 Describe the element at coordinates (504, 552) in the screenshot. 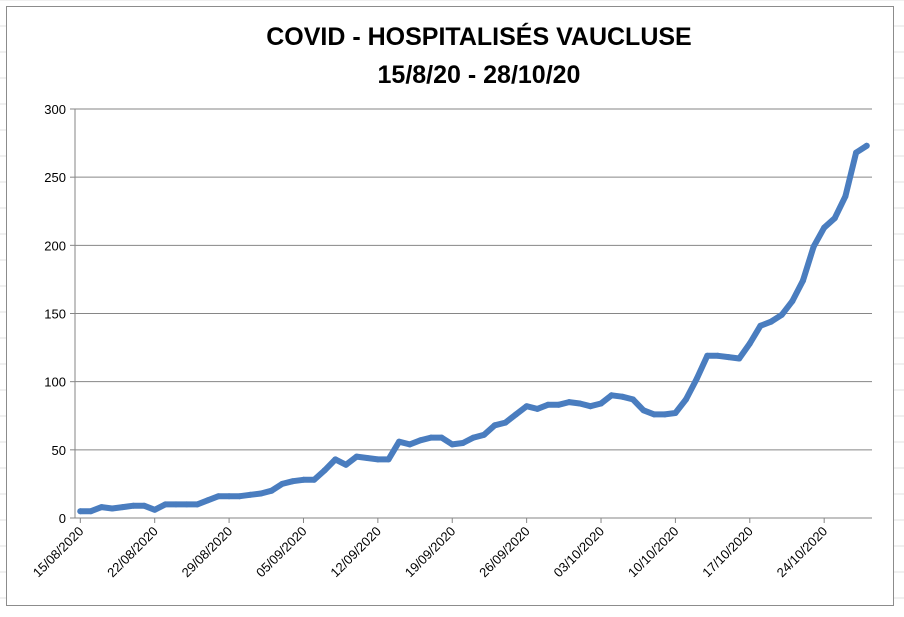

I see `x-tick-label: 26/09/2020` at that location.